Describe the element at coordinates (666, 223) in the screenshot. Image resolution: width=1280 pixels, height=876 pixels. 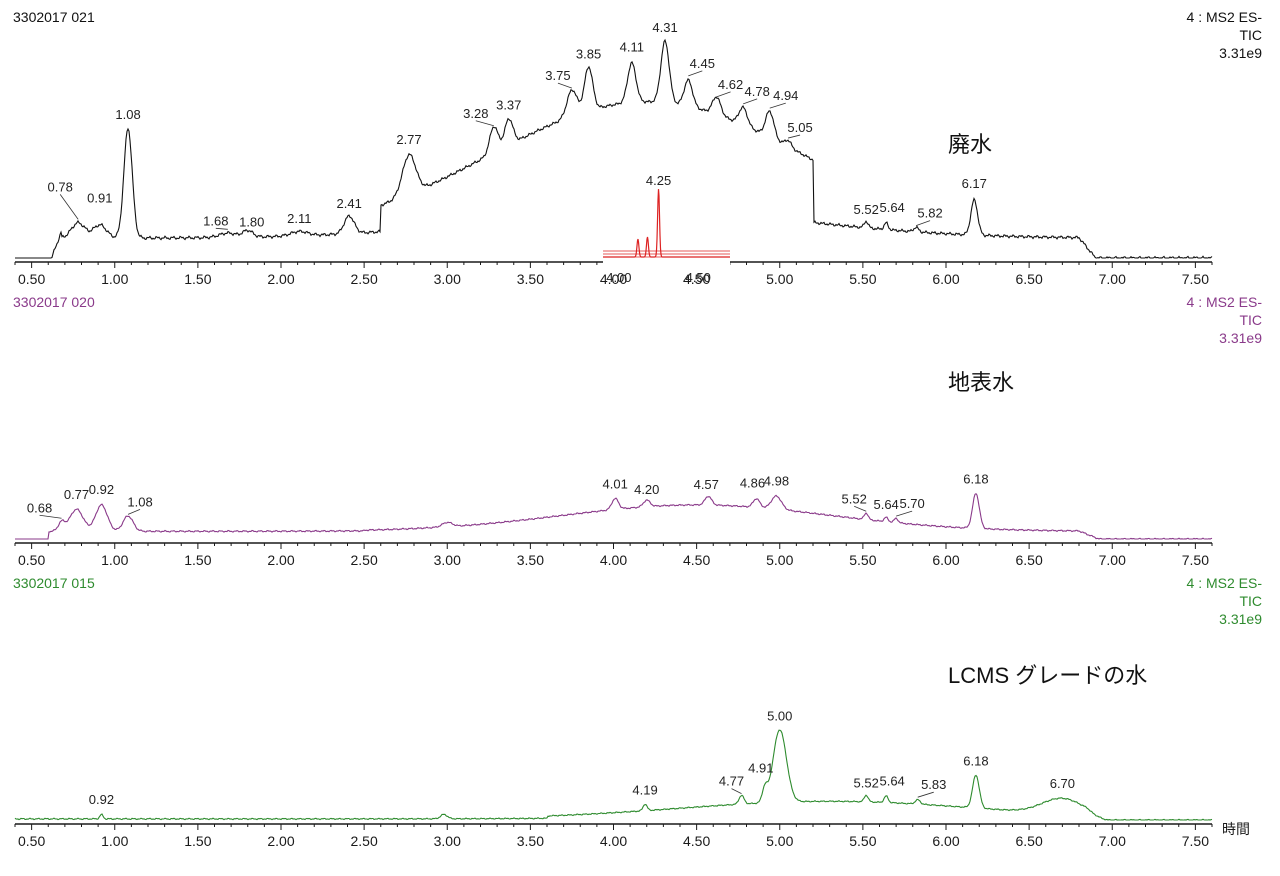
I see `inset-trace` at that location.